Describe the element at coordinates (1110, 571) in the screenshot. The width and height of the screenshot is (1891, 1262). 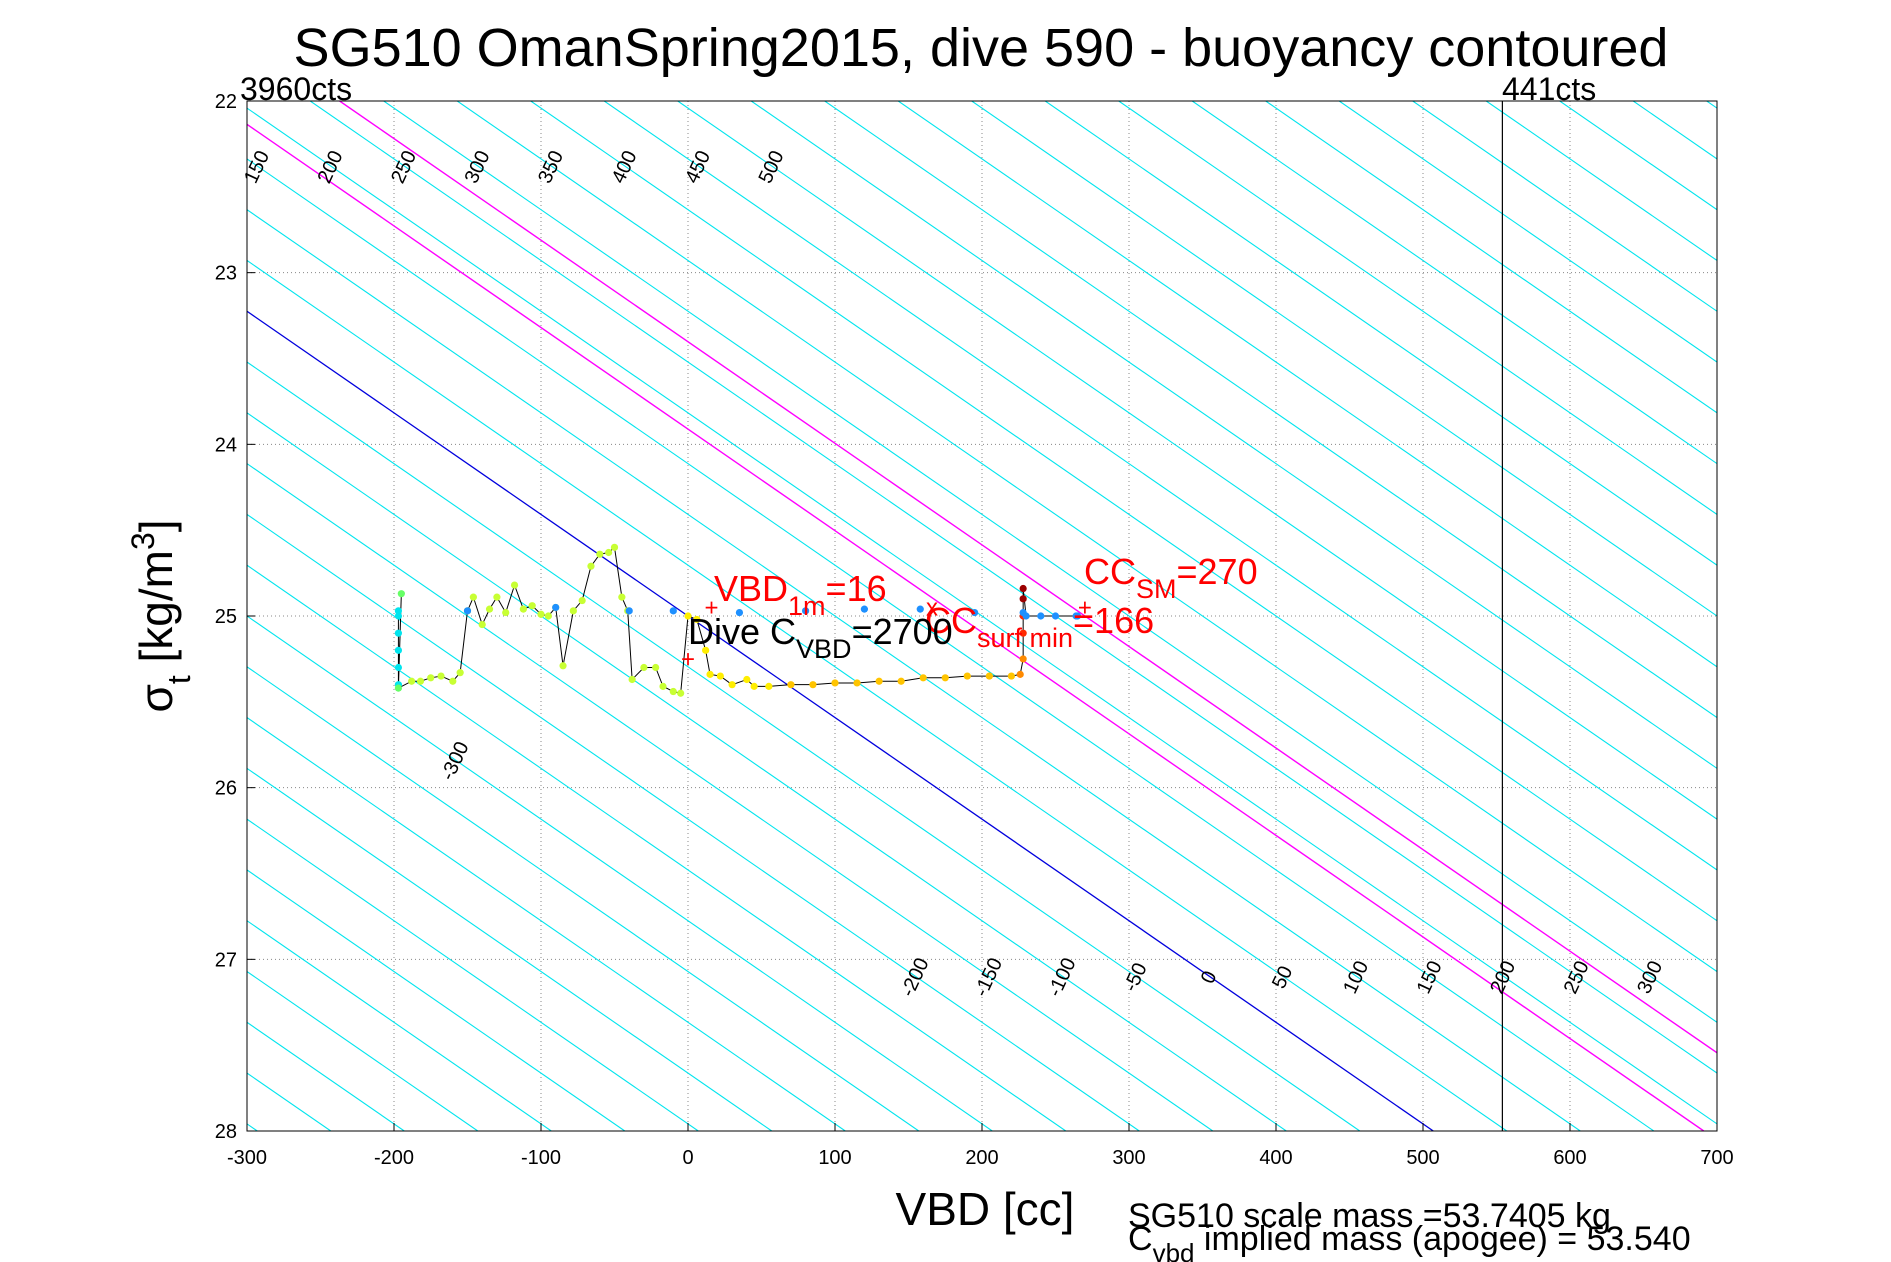
I see `ccsm-main: CC` at that location.